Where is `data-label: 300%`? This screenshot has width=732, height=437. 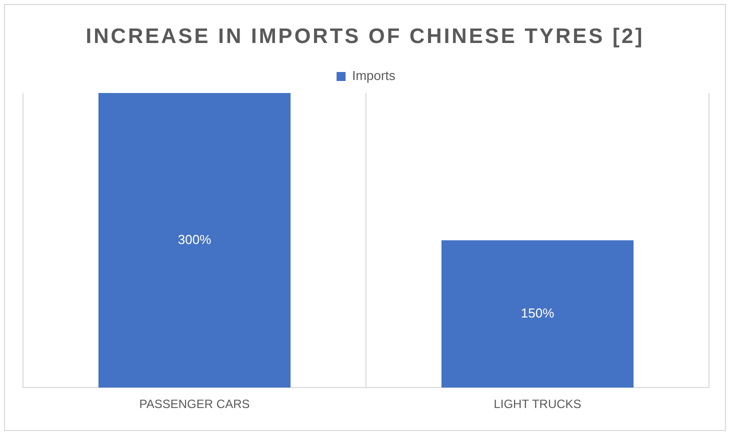
data-label: 300% is located at coordinates (195, 239).